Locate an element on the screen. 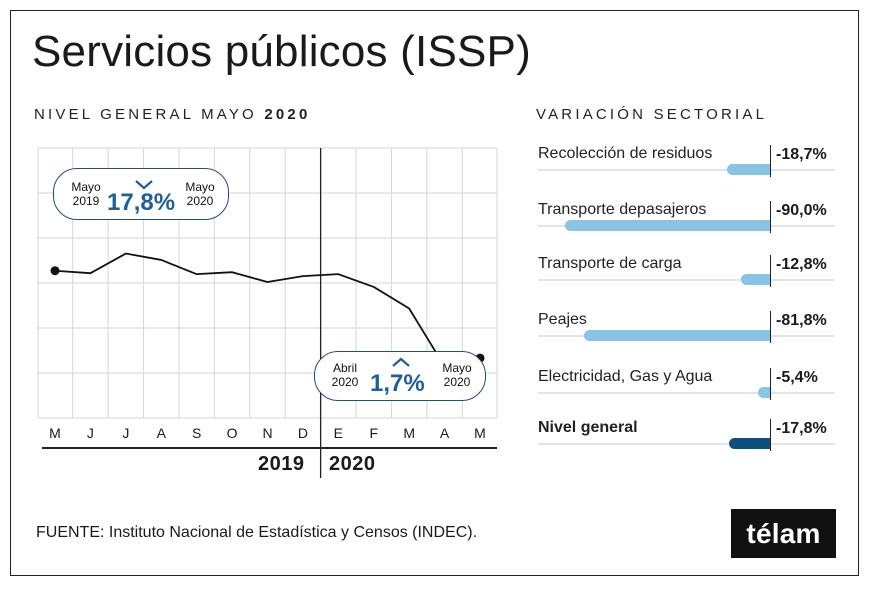 The height and width of the screenshot is (589, 869). bubble-annual-to: Mayo 2020 is located at coordinates (200, 194).